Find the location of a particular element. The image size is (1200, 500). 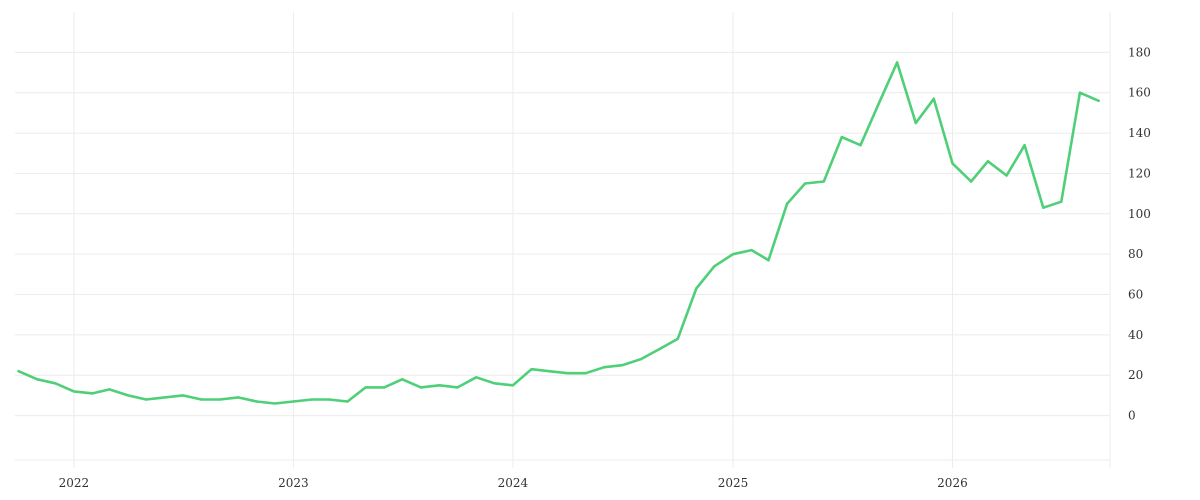

y-tick-label: 80 is located at coordinates (1135, 254).